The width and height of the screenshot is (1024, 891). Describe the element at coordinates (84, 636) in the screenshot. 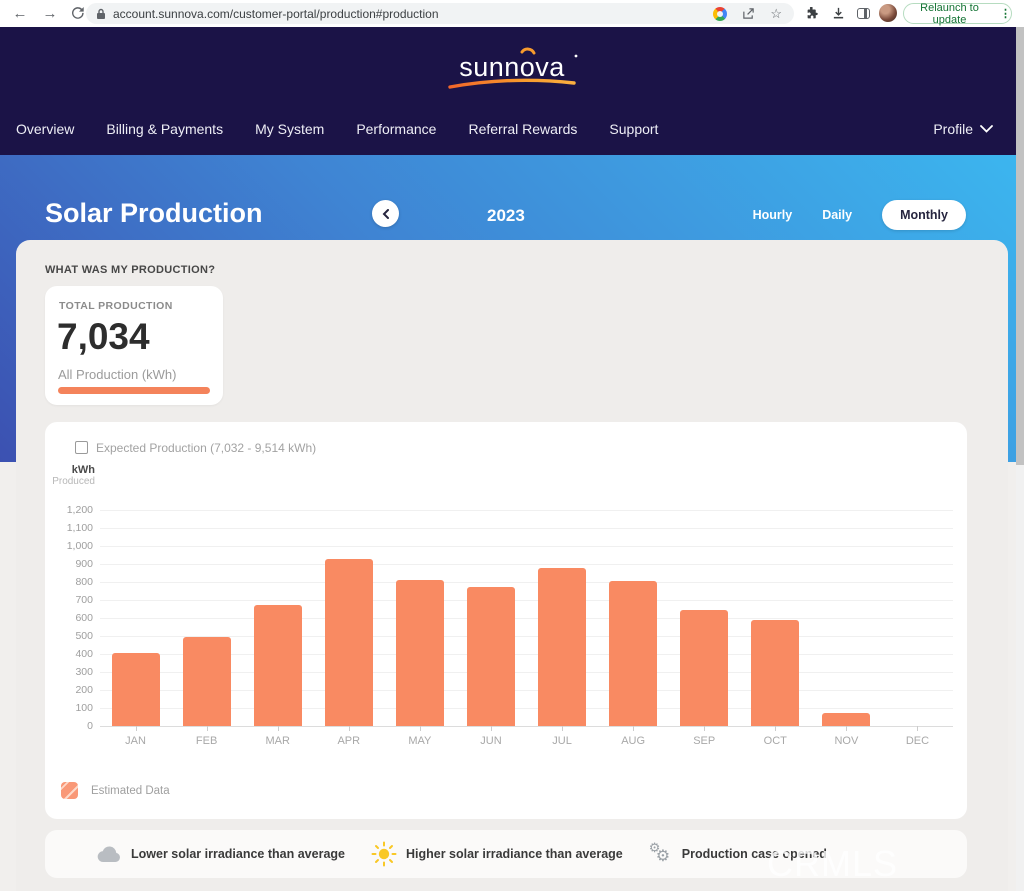

I see `y-tick-label-500: 500` at that location.